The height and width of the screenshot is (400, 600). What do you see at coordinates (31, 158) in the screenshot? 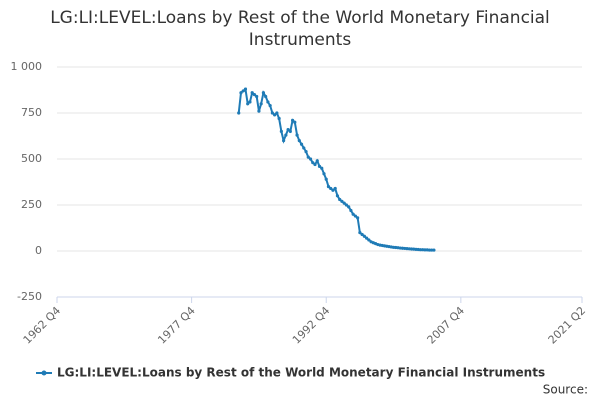
I see `y-tick-label: 500` at bounding box center [31, 158].